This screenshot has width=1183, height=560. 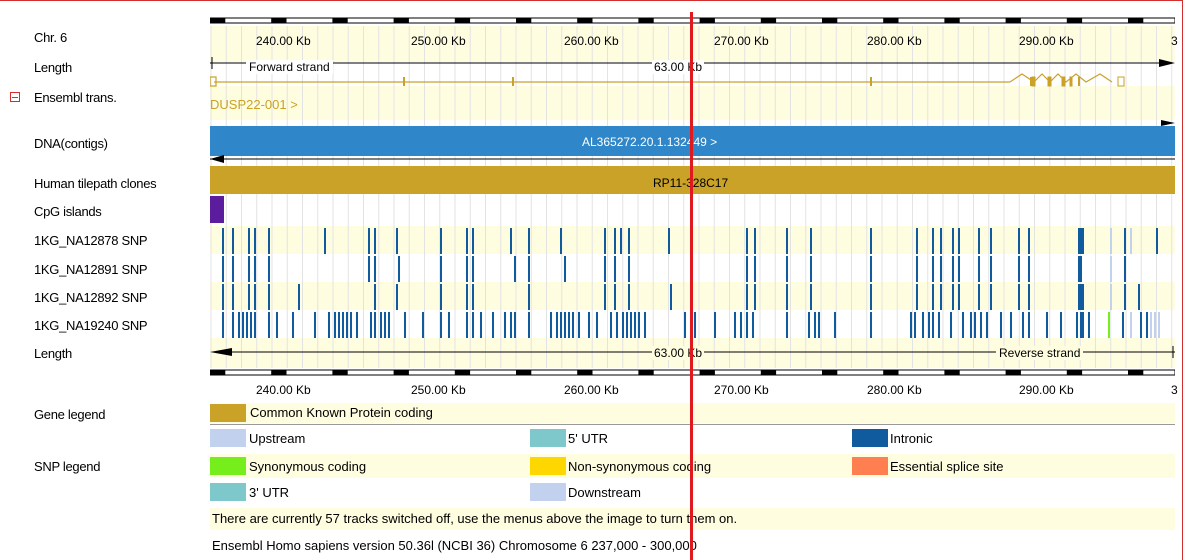 I want to click on transcript-introns, so click(x=1061, y=78).